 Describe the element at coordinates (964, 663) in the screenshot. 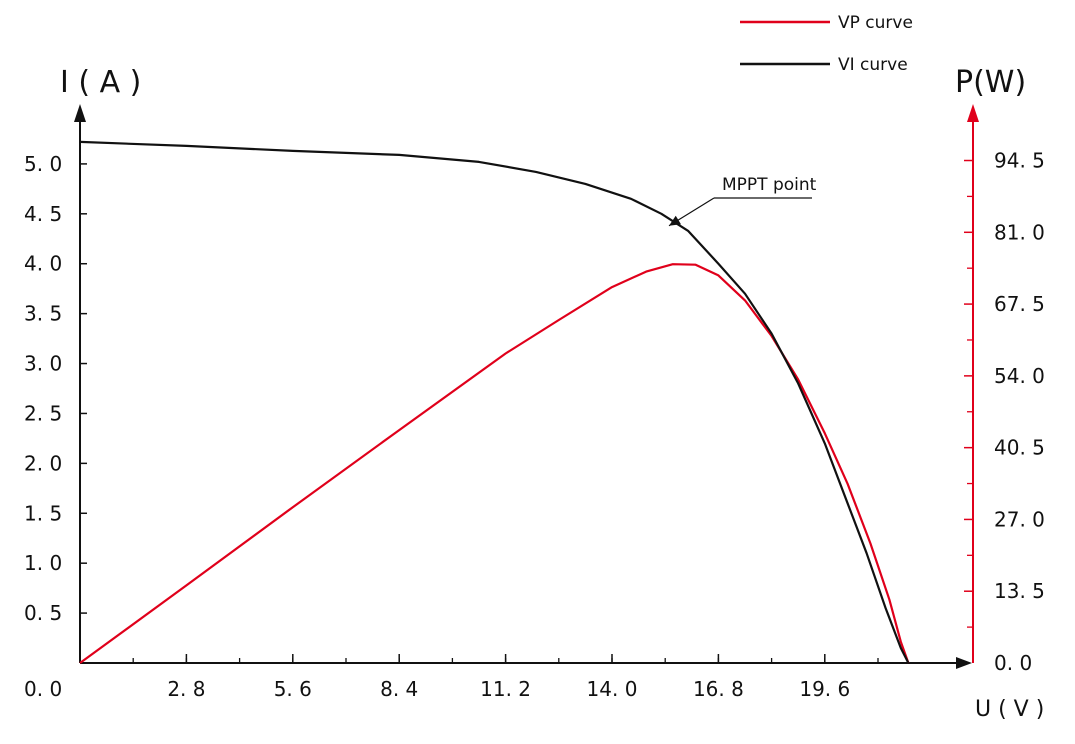

I see `x-axis-arrow` at that location.